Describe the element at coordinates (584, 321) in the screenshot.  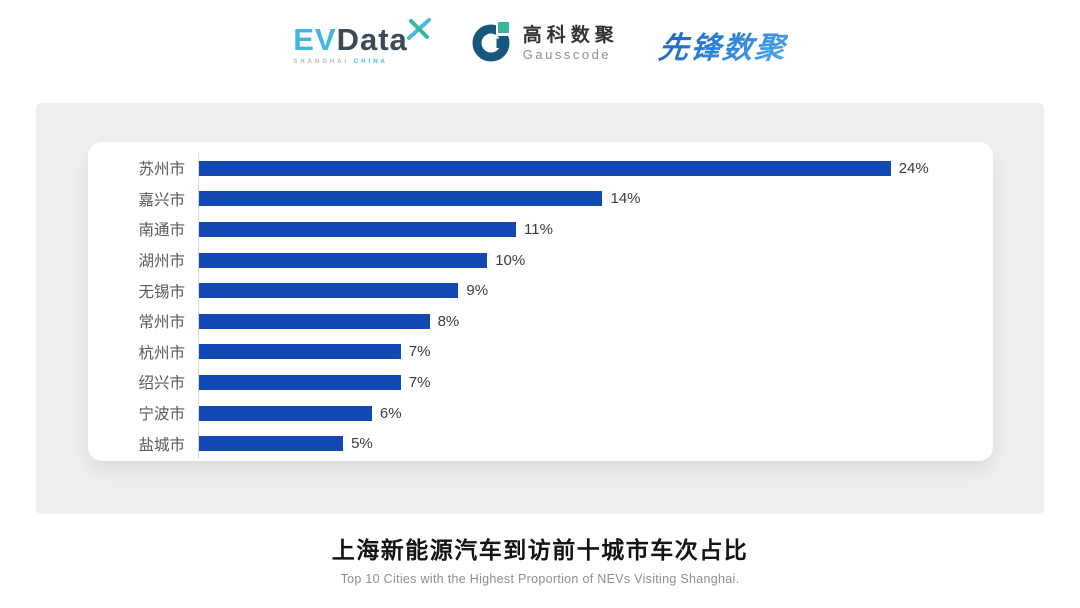
I see `bar-cell: 8%` at that location.